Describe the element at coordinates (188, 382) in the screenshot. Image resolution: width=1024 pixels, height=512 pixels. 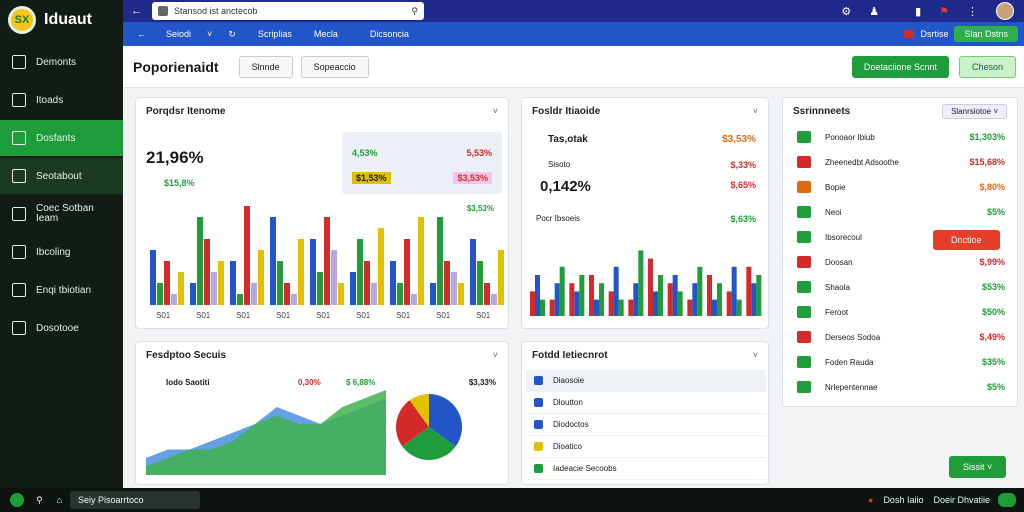
I see `area-tag: Iodo Saotiti` at that location.